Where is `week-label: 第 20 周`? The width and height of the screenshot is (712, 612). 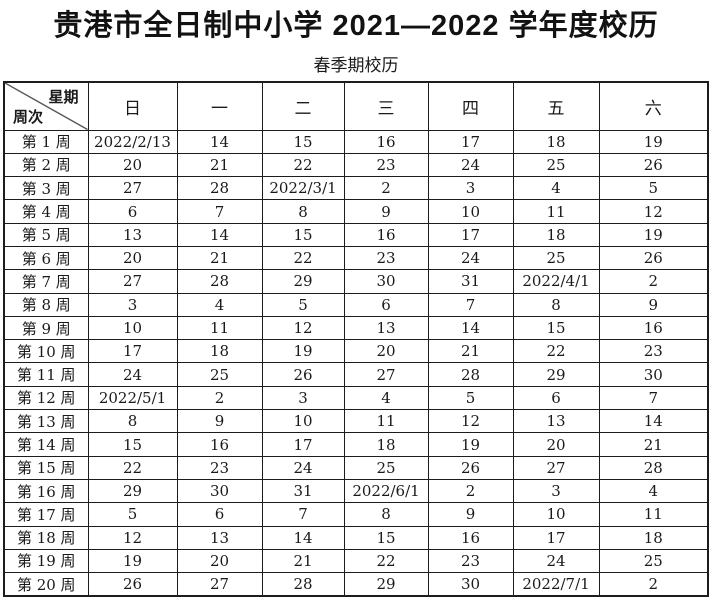
week-label: 第 20 周 is located at coordinates (46, 584).